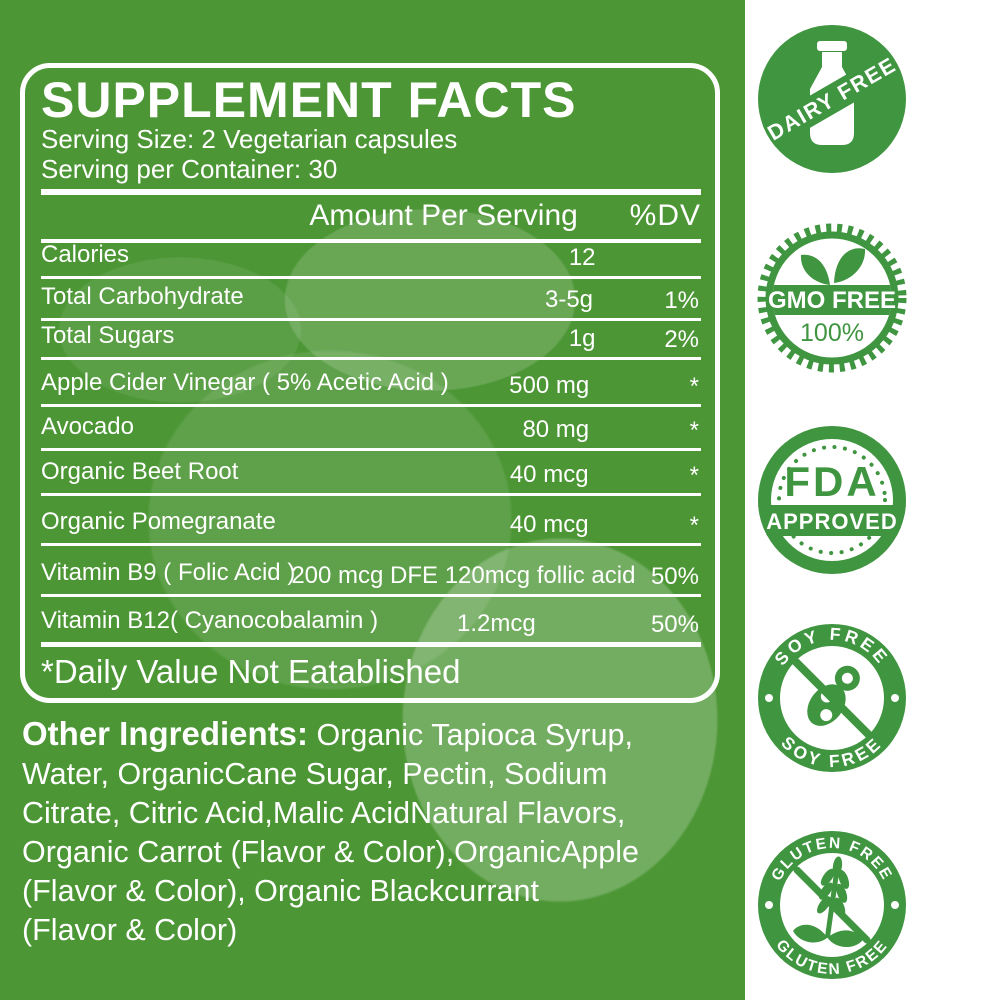  I want to click on panel-title: SUPPLEMENT FACTS, so click(309, 100).